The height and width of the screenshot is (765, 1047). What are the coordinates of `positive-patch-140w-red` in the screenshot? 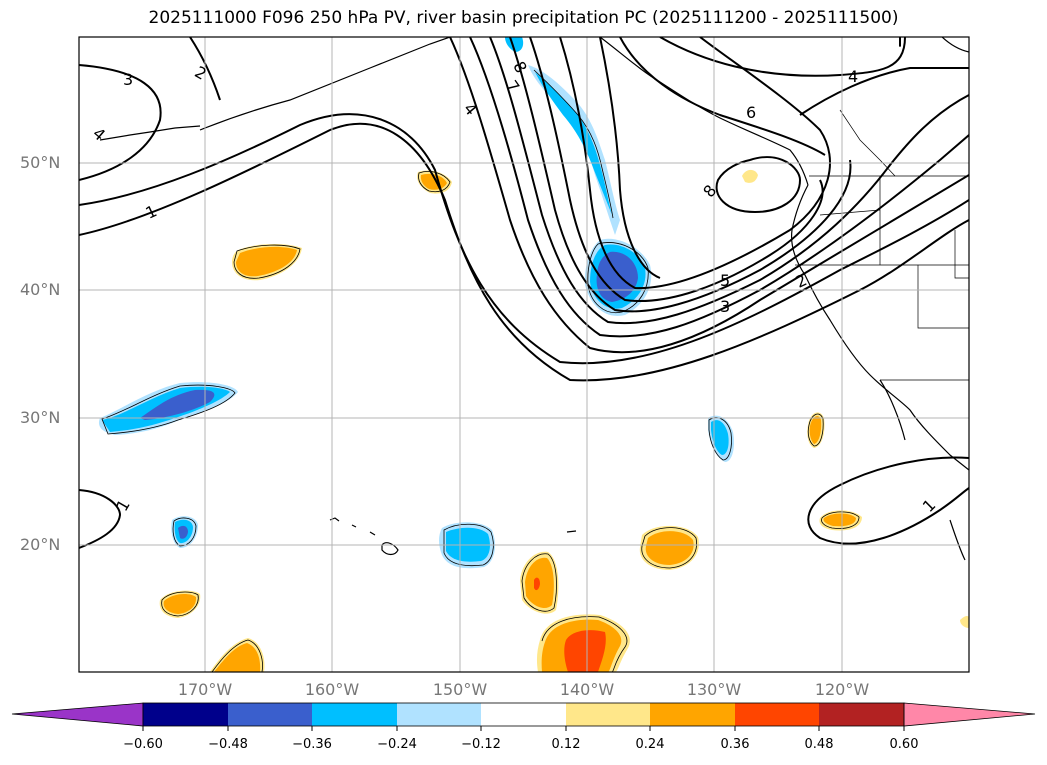 It's located at (585, 651).